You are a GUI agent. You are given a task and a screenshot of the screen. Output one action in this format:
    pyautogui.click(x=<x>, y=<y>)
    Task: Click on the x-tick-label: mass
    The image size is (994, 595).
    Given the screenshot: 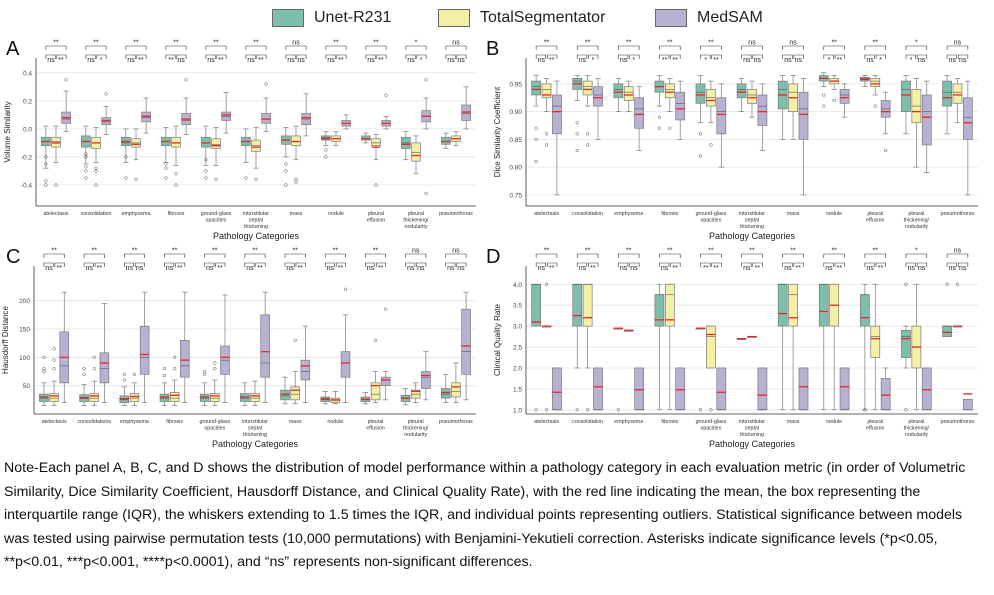 What is the action you would take?
    pyautogui.click(x=793, y=214)
    